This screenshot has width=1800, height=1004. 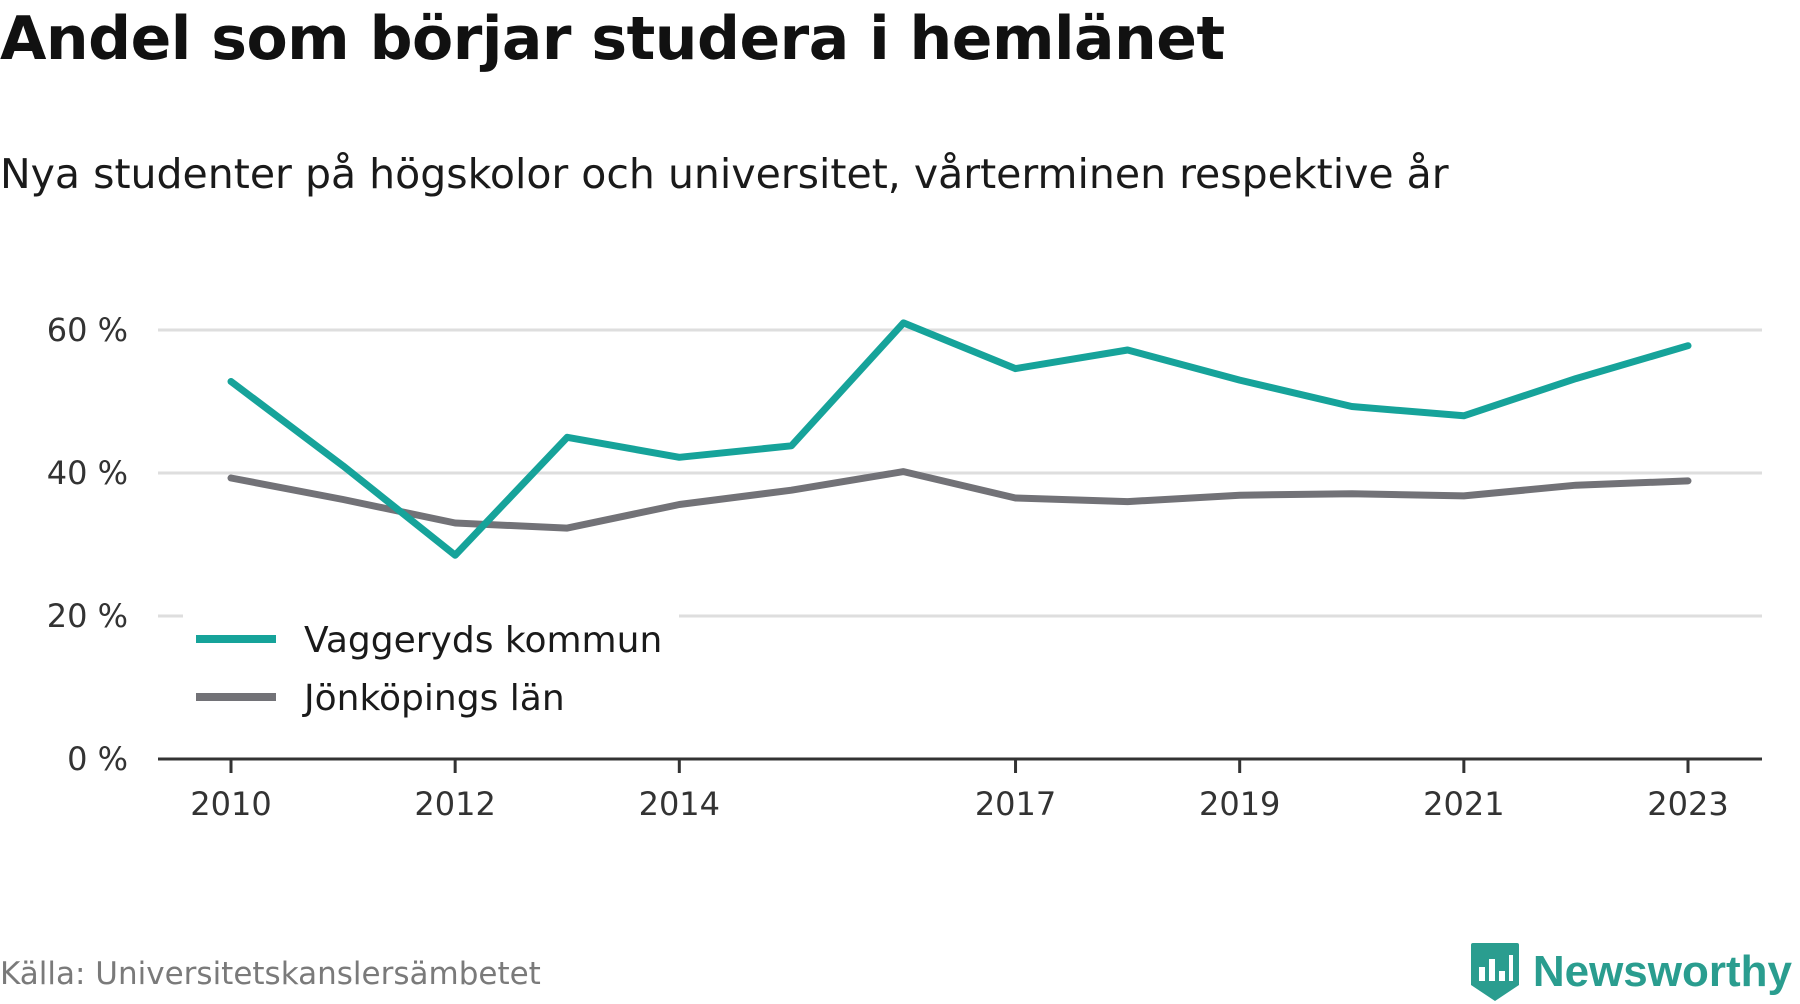 What do you see at coordinates (97, 759) in the screenshot?
I see `y-tick-label: 0 %` at bounding box center [97, 759].